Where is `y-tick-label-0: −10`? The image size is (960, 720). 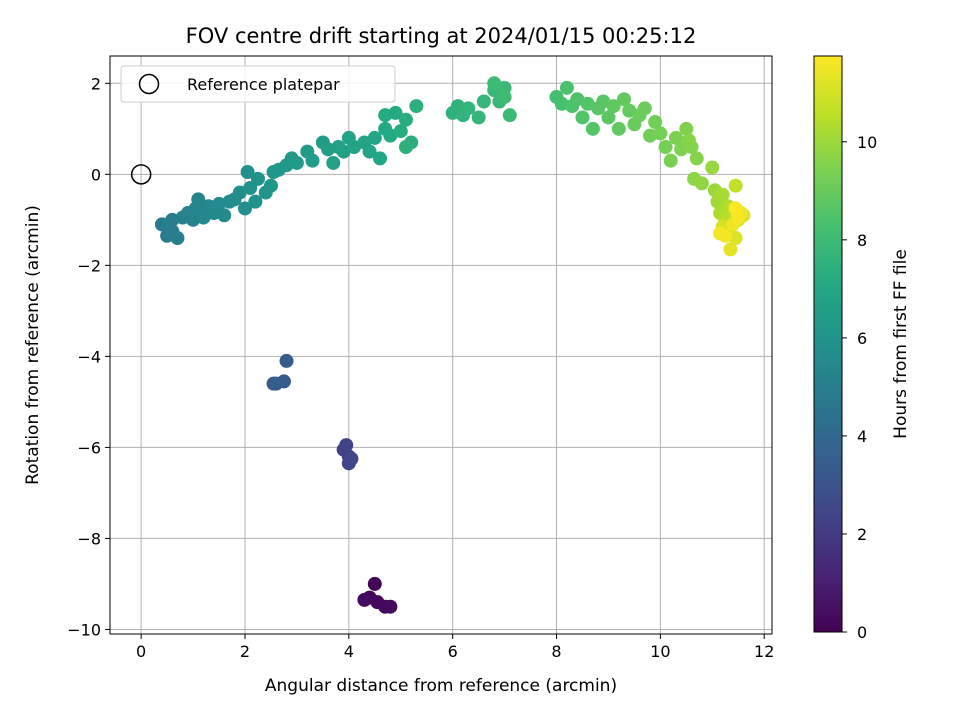
y-tick-label-0: −10 is located at coordinates (84, 629).